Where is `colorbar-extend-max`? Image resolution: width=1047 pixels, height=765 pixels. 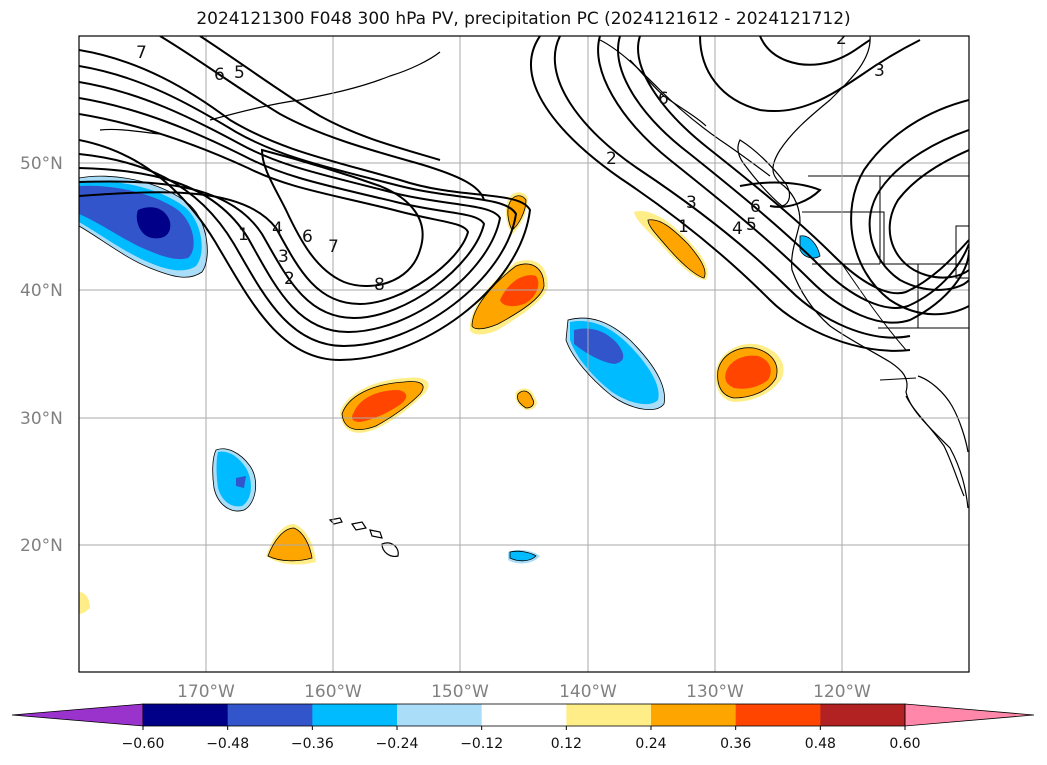
colorbar-extend-max is located at coordinates (969, 715).